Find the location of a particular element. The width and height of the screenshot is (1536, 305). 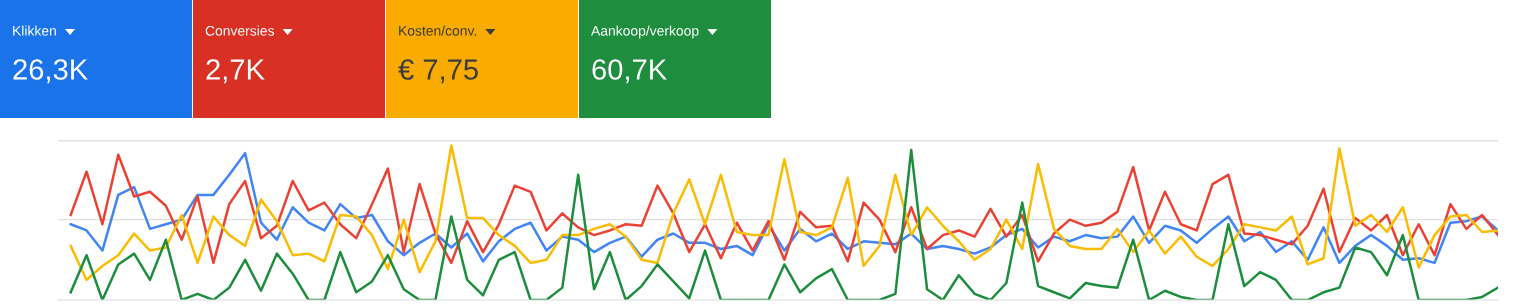

text: € 7,75 is located at coordinates (438, 71).